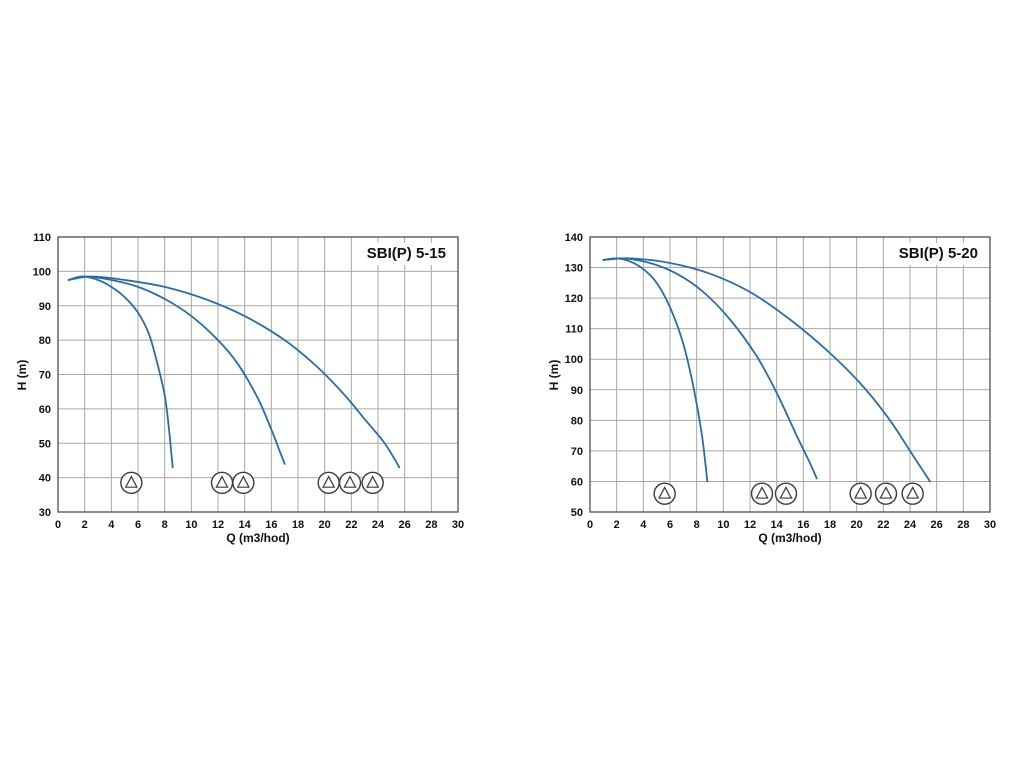 This screenshot has height=768, width=1024. What do you see at coordinates (574, 299) in the screenshot?
I see `y-tick-label: 120` at bounding box center [574, 299].